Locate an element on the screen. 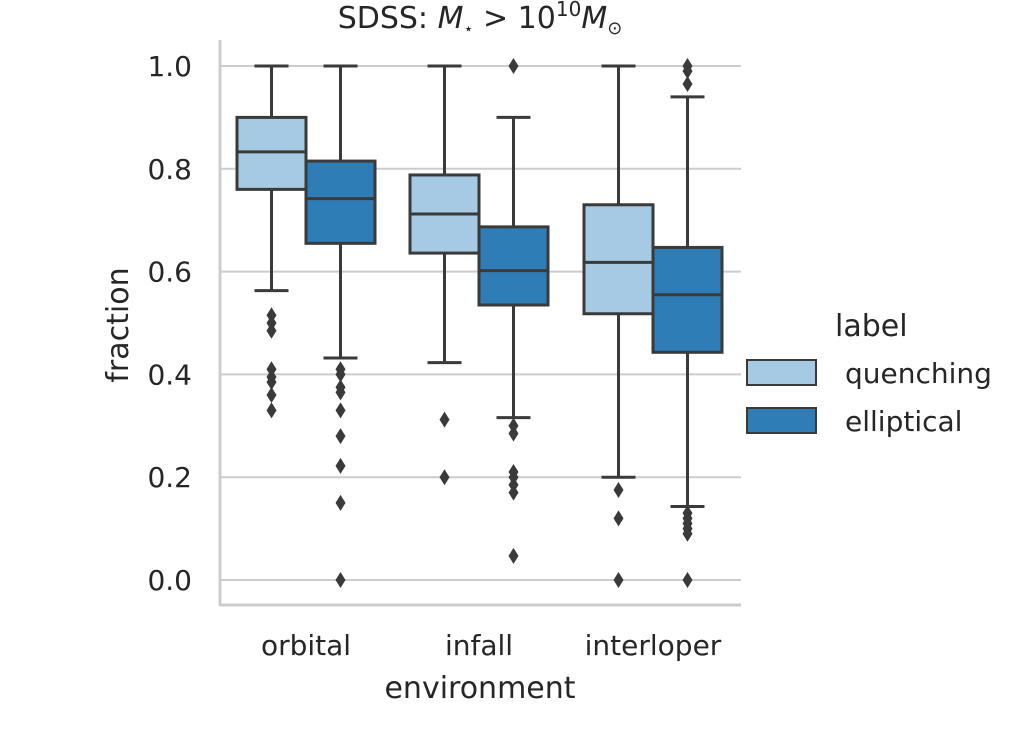 The width and height of the screenshot is (1033, 750). y-tick-label: 0.4 is located at coordinates (169, 374).